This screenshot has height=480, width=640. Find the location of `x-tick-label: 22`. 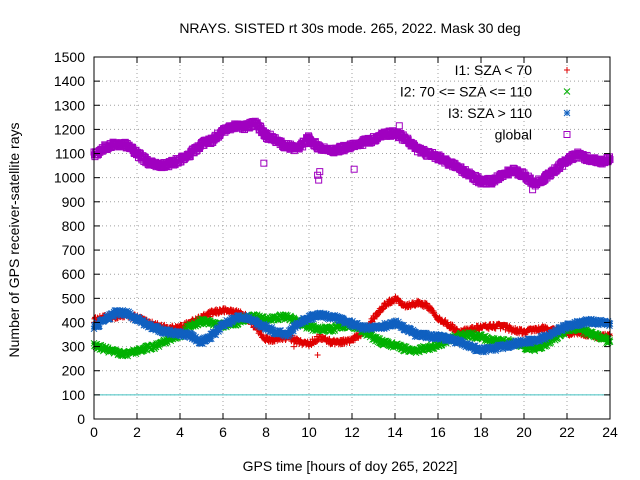

x-tick-label: 22 is located at coordinates (567, 432).